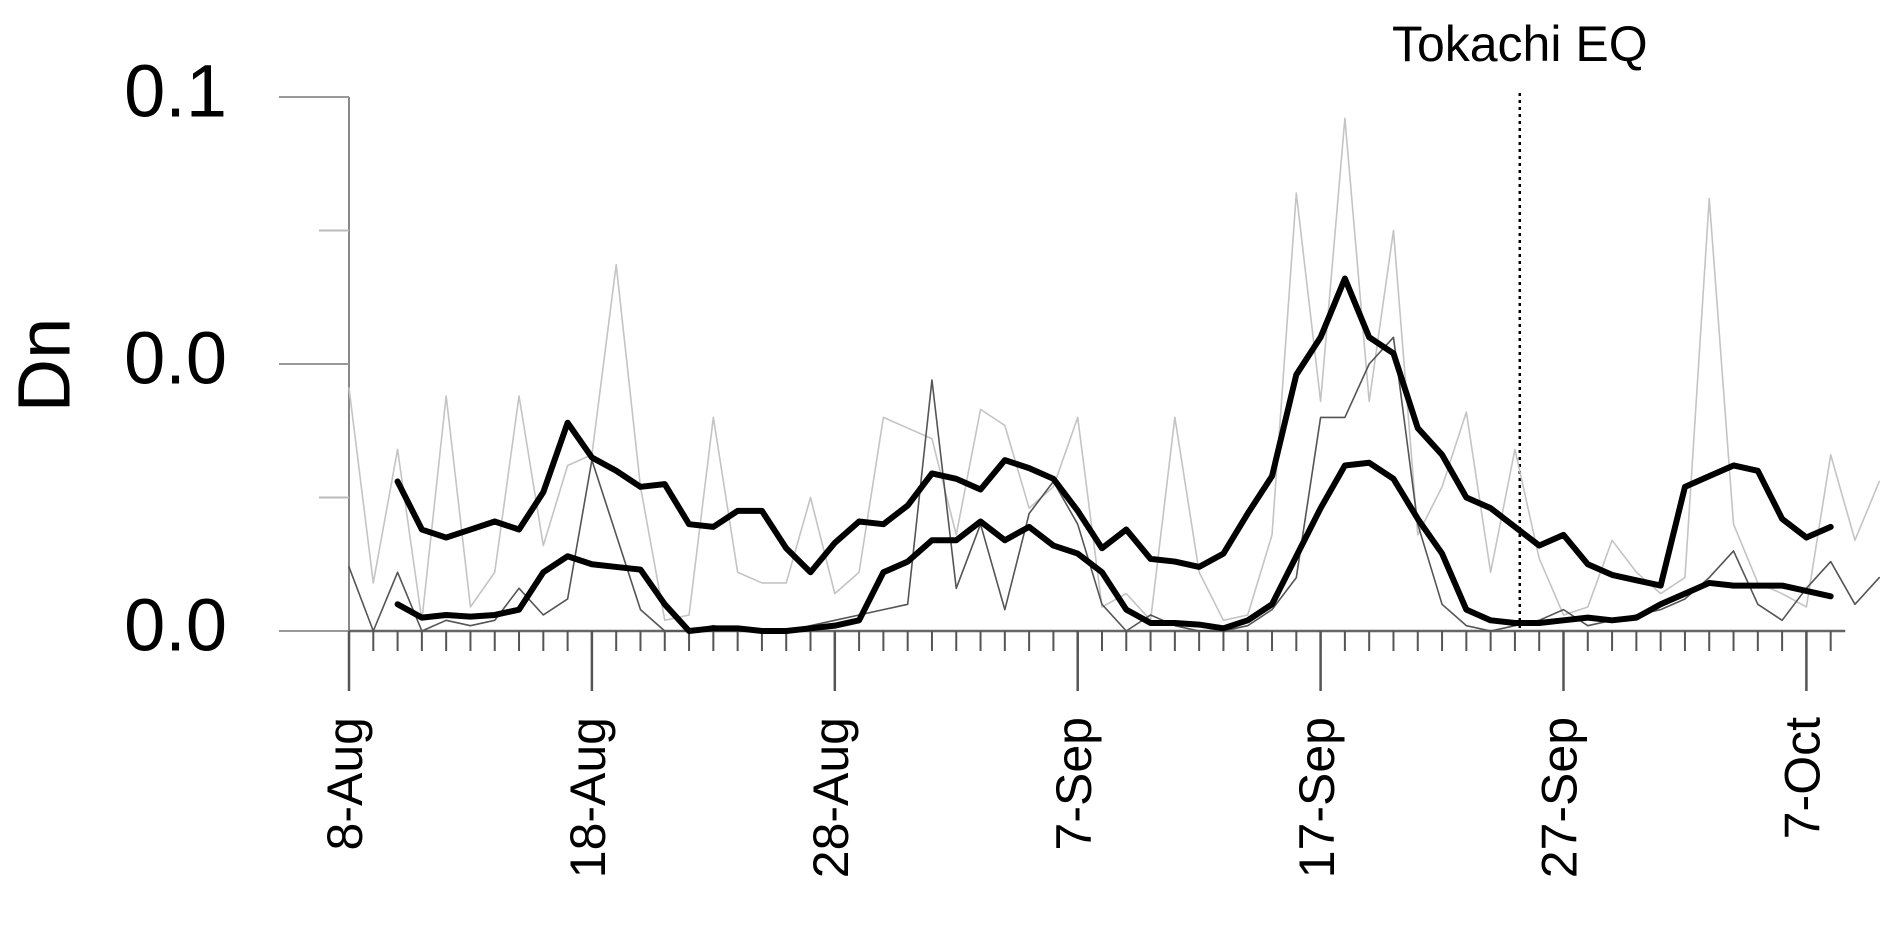 Image resolution: width=1898 pixels, height=934 pixels. I want to click on y-axis-label: Dn, so click(44, 365).